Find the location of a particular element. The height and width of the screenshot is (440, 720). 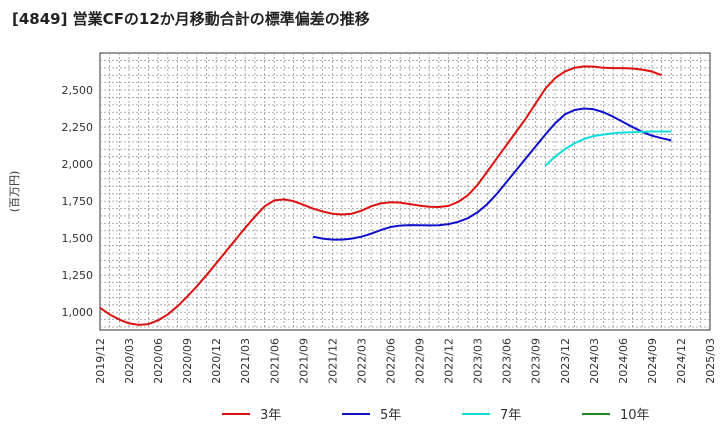

legend-label: 3年 is located at coordinates (270, 415).